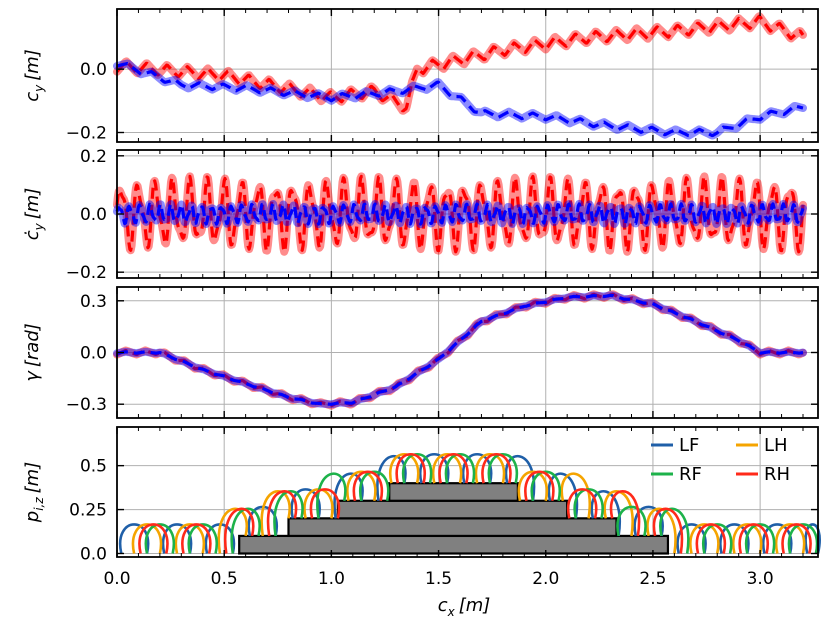 This screenshot has width=831, height=639. I want to click on y-tick-label: 0.3, so click(93, 302).